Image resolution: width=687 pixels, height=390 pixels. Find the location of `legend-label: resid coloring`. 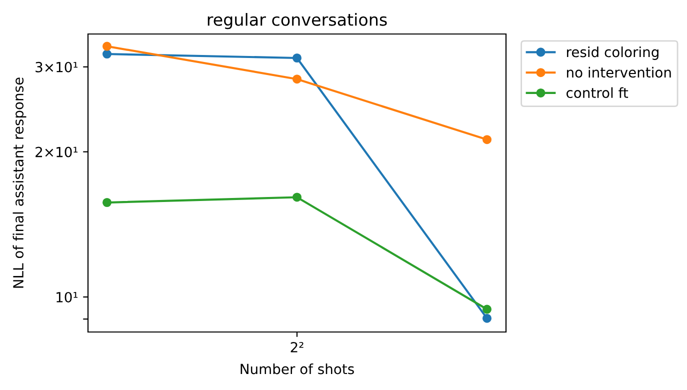

legend-label: resid coloring is located at coordinates (612, 53).